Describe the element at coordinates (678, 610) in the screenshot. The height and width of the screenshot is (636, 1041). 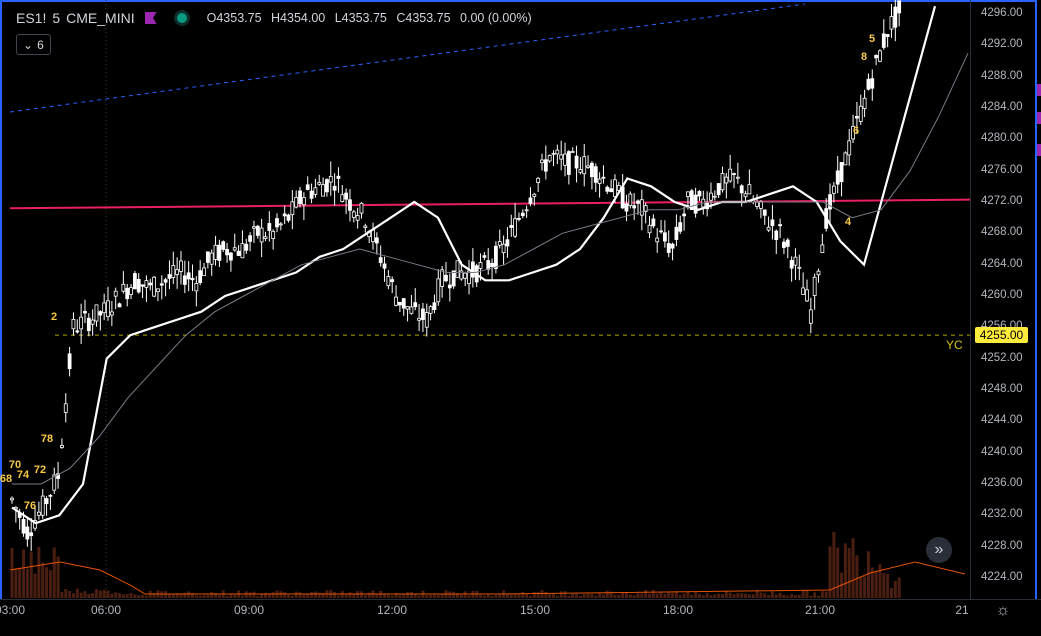
I see `time-tick: 18:00` at that location.